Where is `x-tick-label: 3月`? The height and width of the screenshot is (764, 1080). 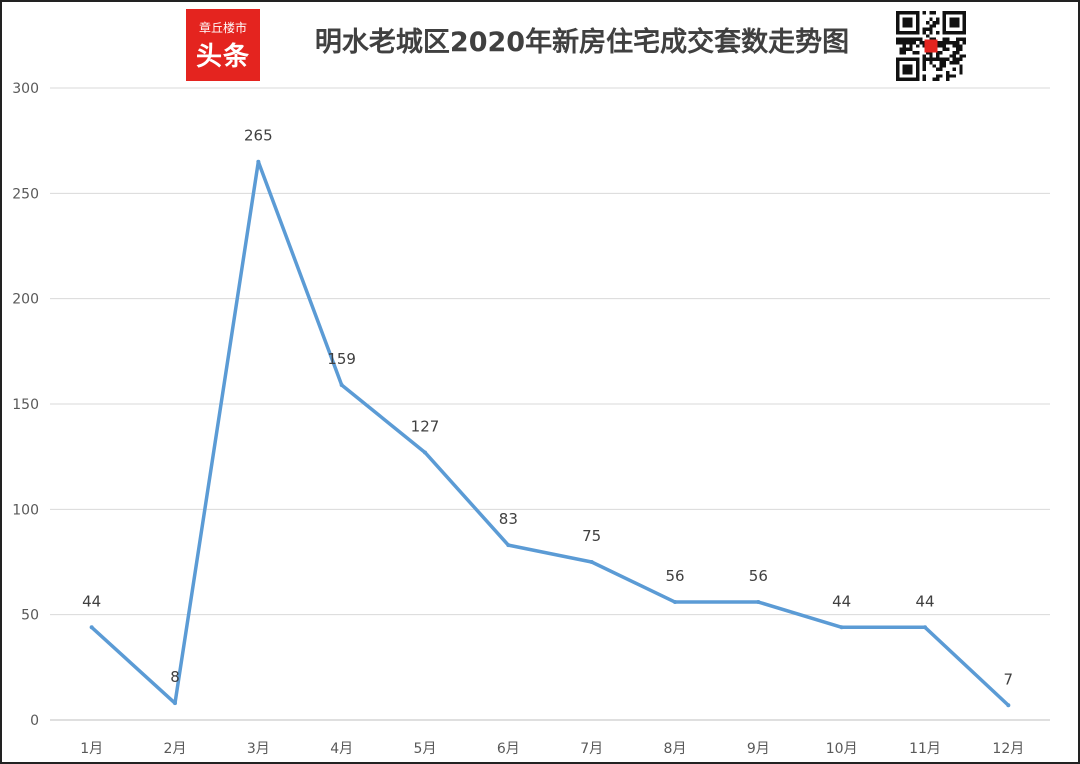 x-tick-label: 3月 is located at coordinates (258, 749).